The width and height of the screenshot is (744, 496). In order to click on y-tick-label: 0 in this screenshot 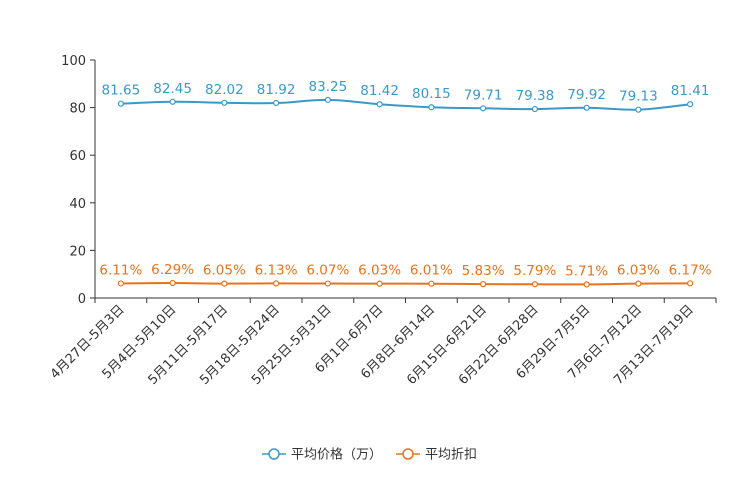, I will do `click(82, 299)`.